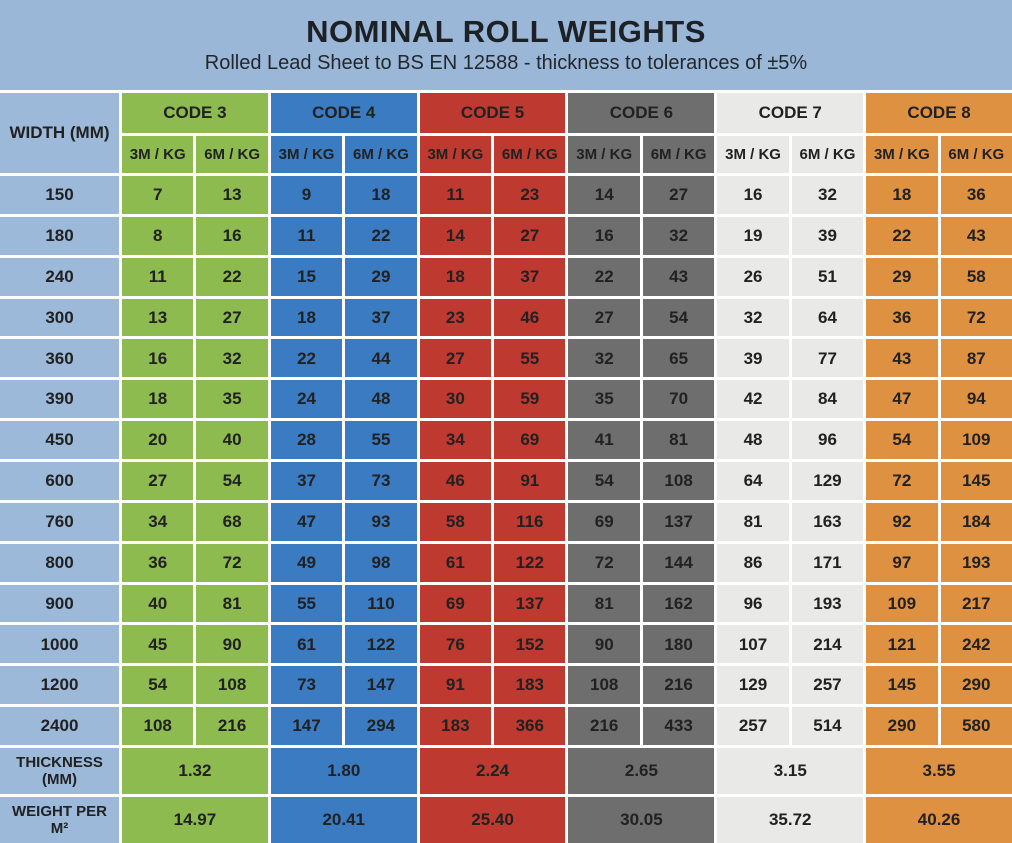 This screenshot has height=843, width=1012. Describe the element at coordinates (59, 685) in the screenshot. I see `width-cell: 1200` at that location.